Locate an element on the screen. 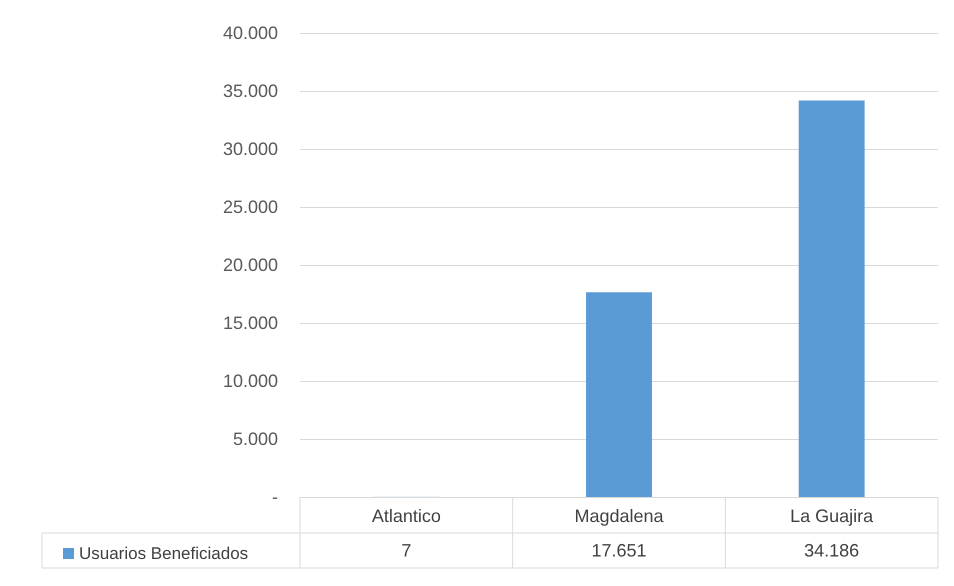  data-label: 34.186 is located at coordinates (832, 550).